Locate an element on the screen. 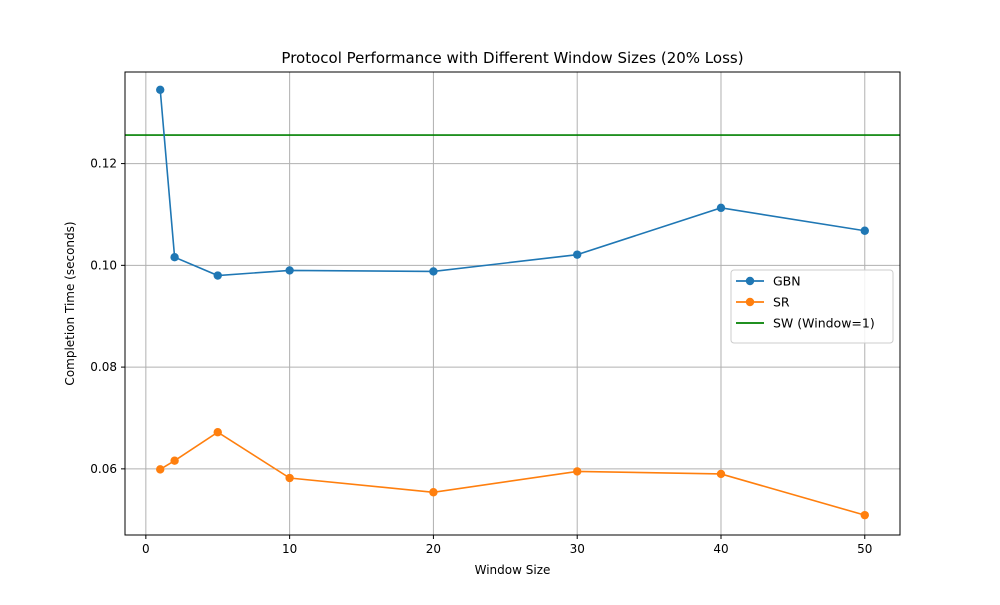  legend: GBN SR SW (Window=1) is located at coordinates (812, 306).